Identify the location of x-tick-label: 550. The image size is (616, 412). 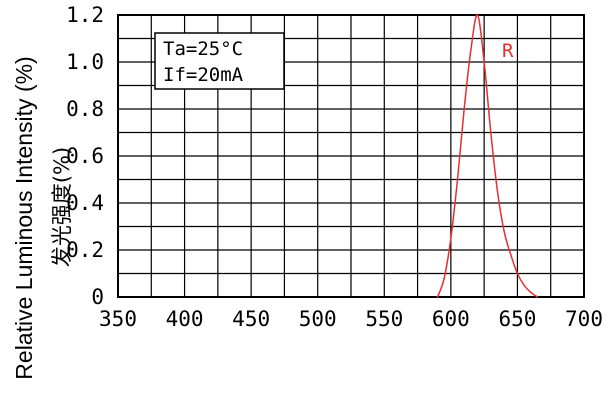
(384, 319).